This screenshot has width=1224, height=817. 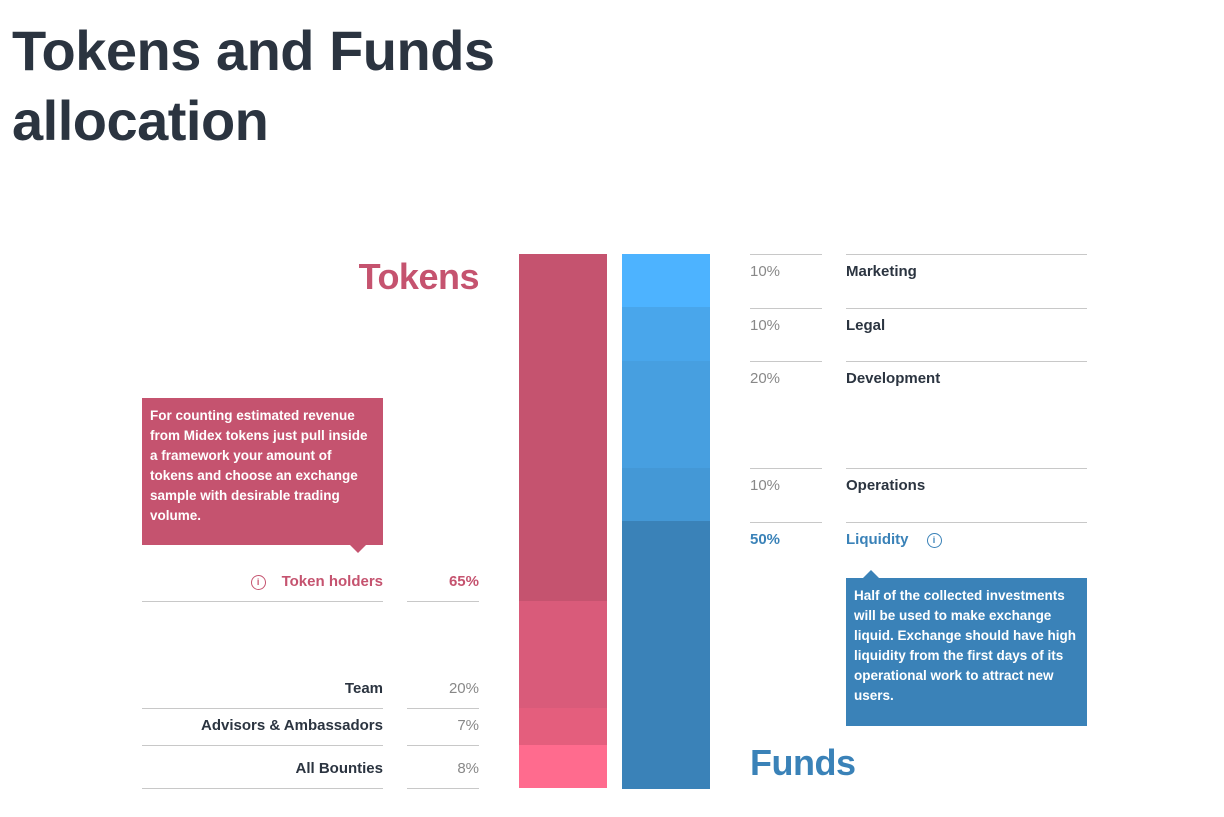 What do you see at coordinates (893, 378) in the screenshot?
I see `fund-row-label: Development` at bounding box center [893, 378].